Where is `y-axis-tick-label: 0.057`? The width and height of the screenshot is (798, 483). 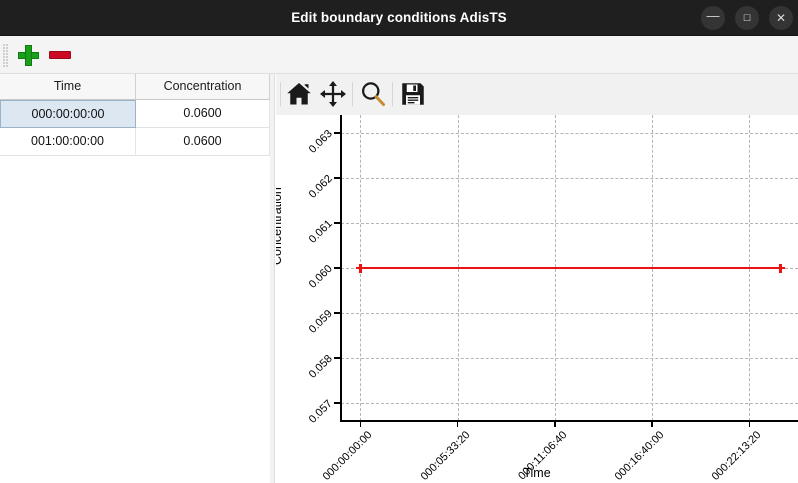
y-axis-tick-label: 0.057 is located at coordinates (321, 411).